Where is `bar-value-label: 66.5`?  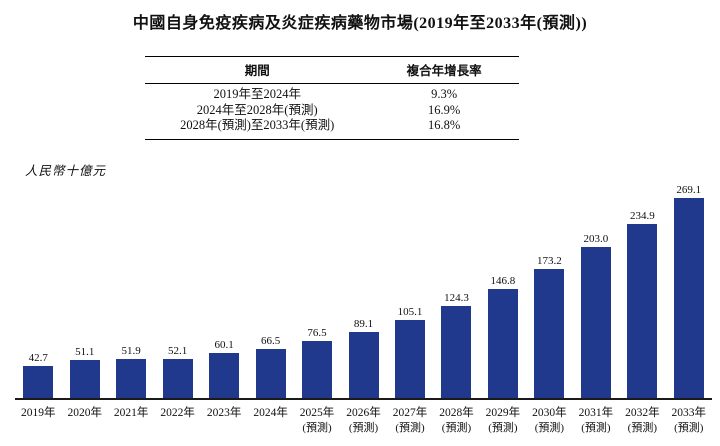
bar-value-label: 66.5 is located at coordinates (270, 340).